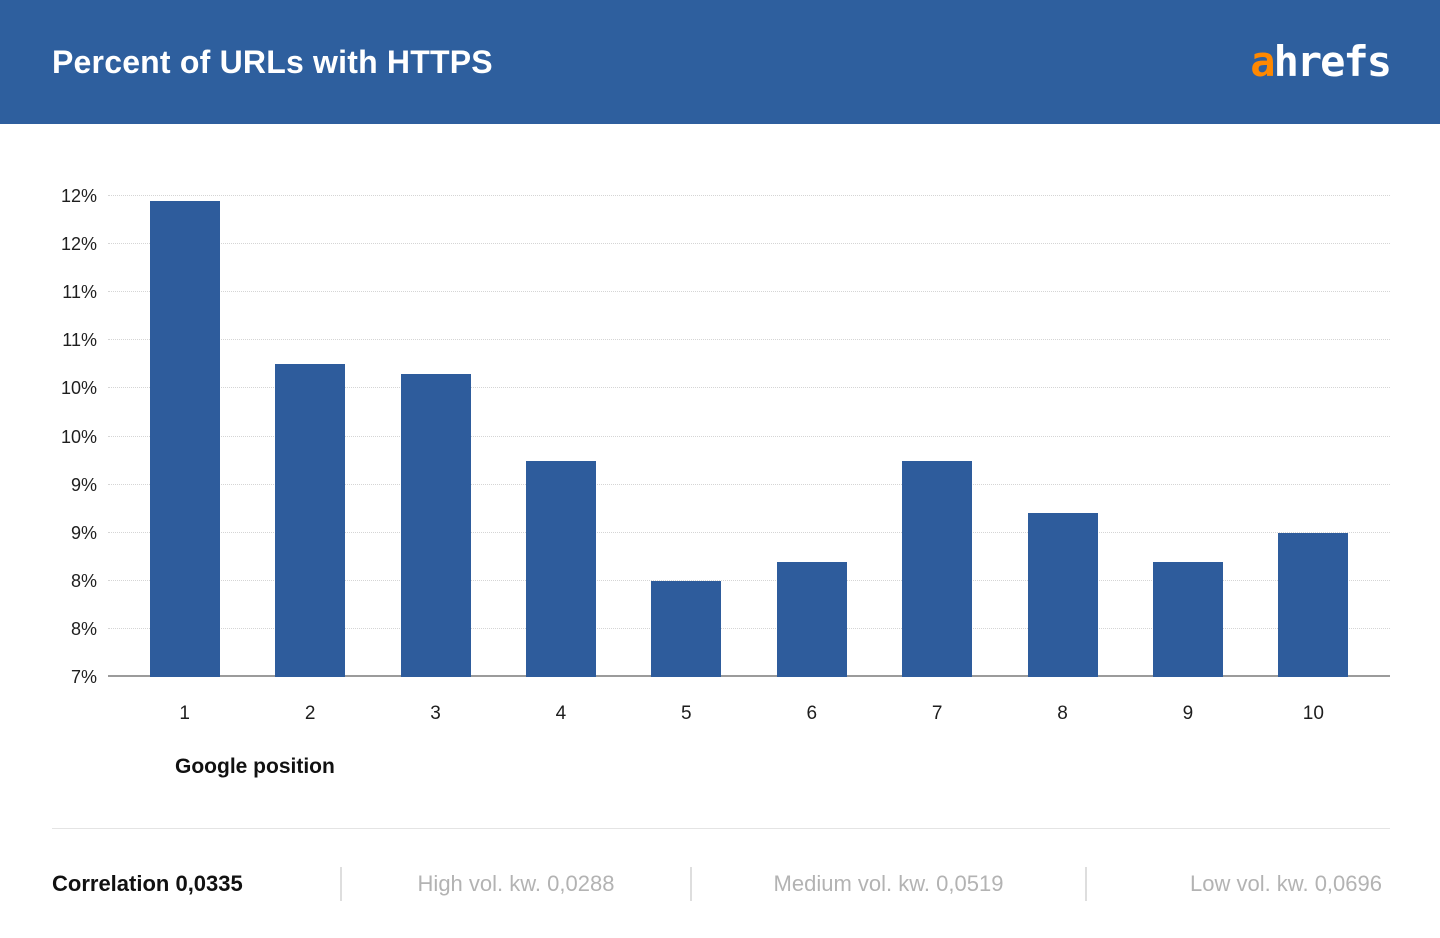  I want to click on x-axis-tick-label: 4, so click(561, 713).